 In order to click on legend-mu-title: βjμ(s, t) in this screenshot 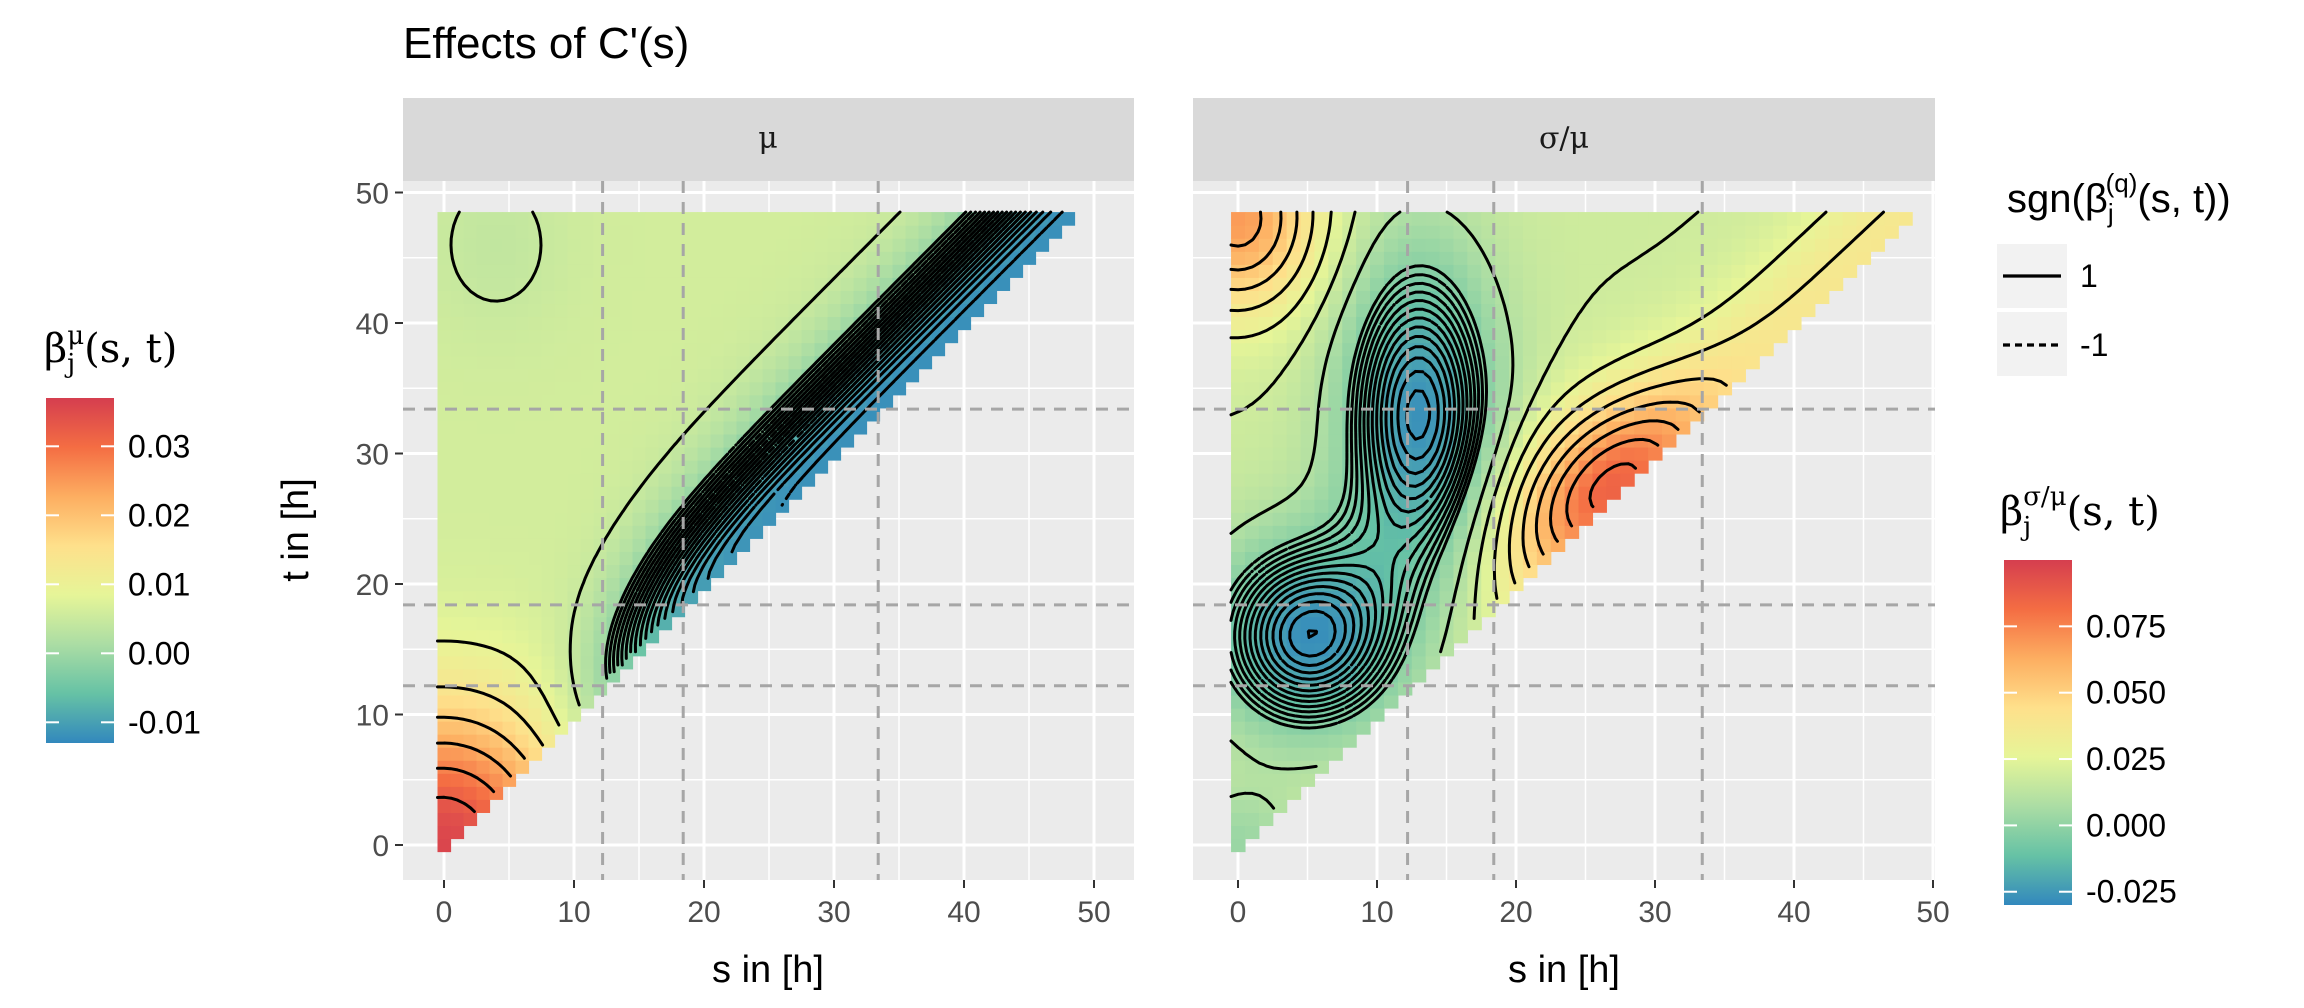, I will do `click(110, 350)`.